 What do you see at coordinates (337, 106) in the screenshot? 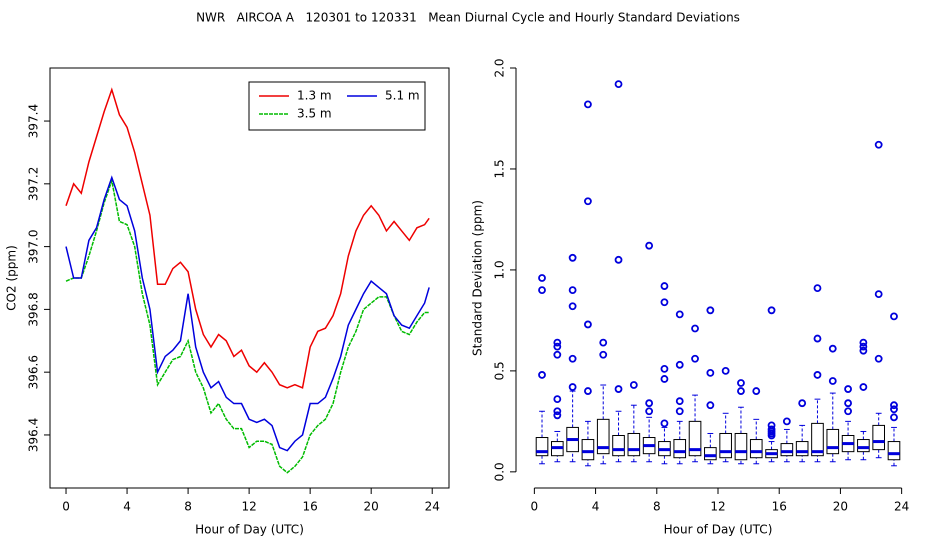
I see `legend-box` at bounding box center [337, 106].